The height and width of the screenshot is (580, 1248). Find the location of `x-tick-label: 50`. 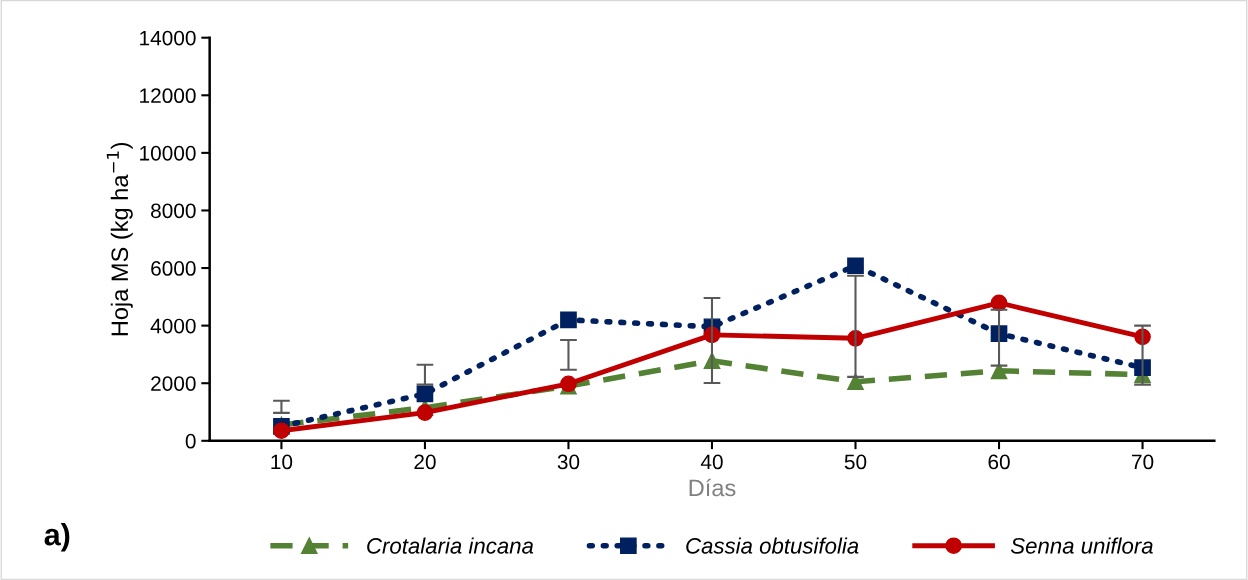

x-tick-label: 50 is located at coordinates (855, 462).